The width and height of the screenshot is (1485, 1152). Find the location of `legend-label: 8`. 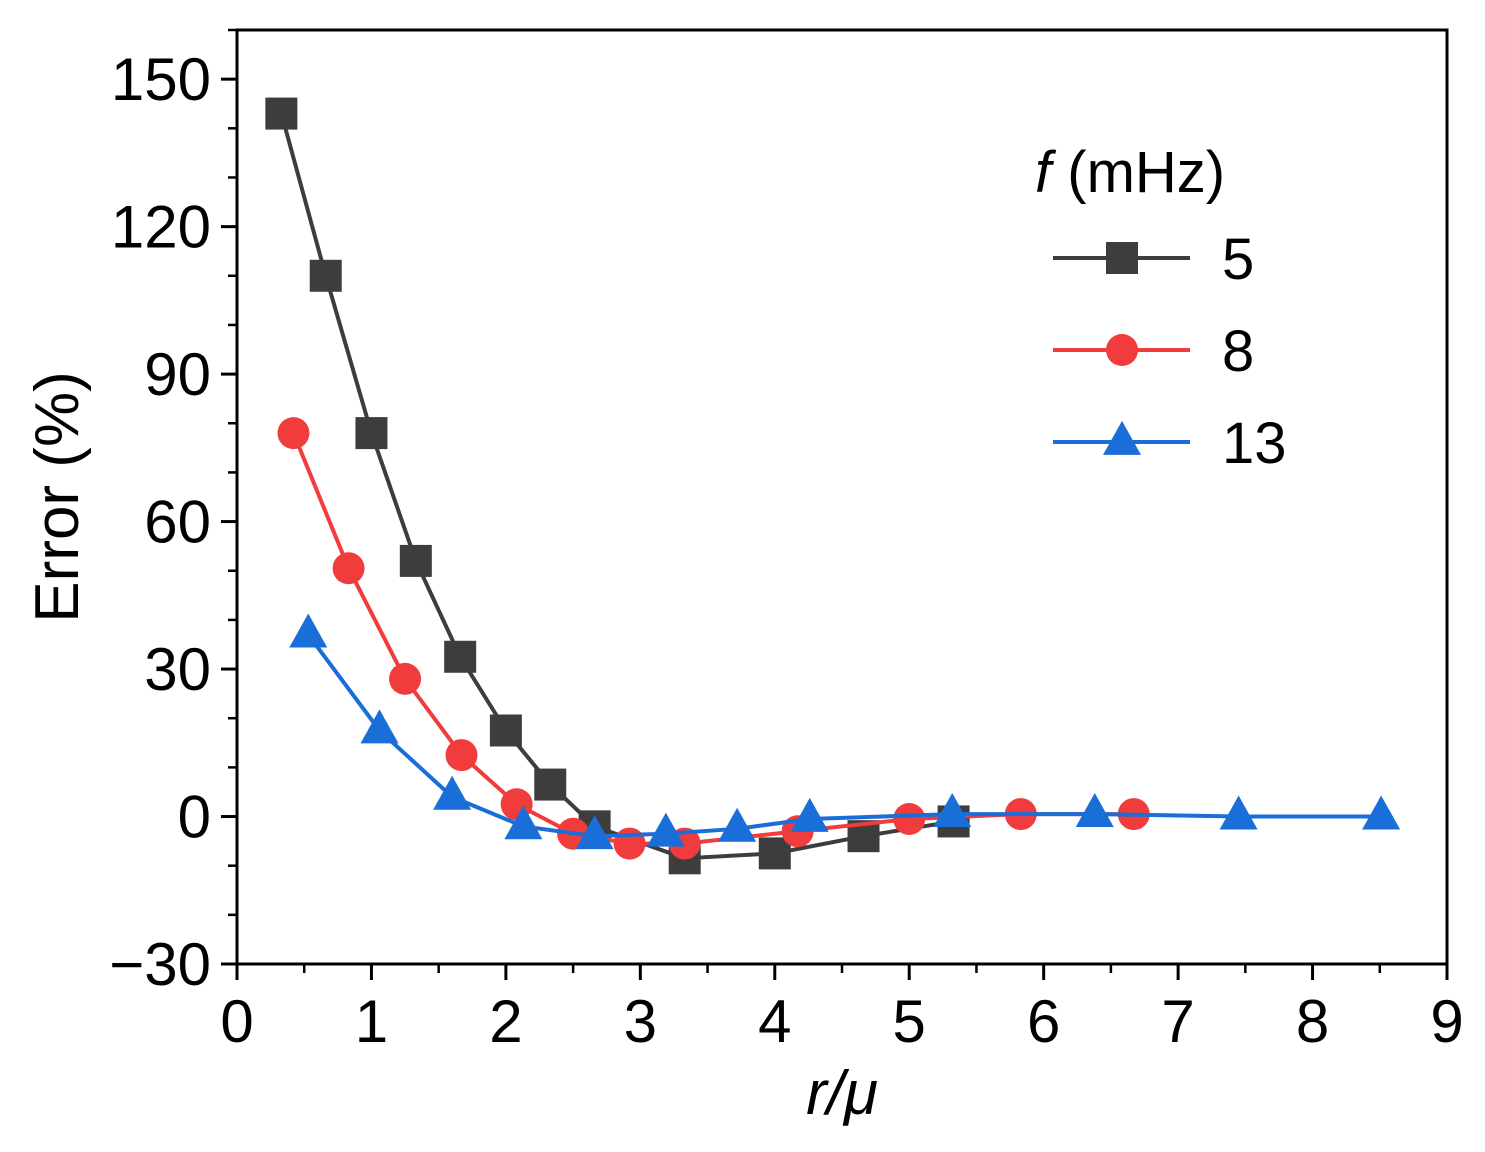

legend-label: 8 is located at coordinates (1238, 351).